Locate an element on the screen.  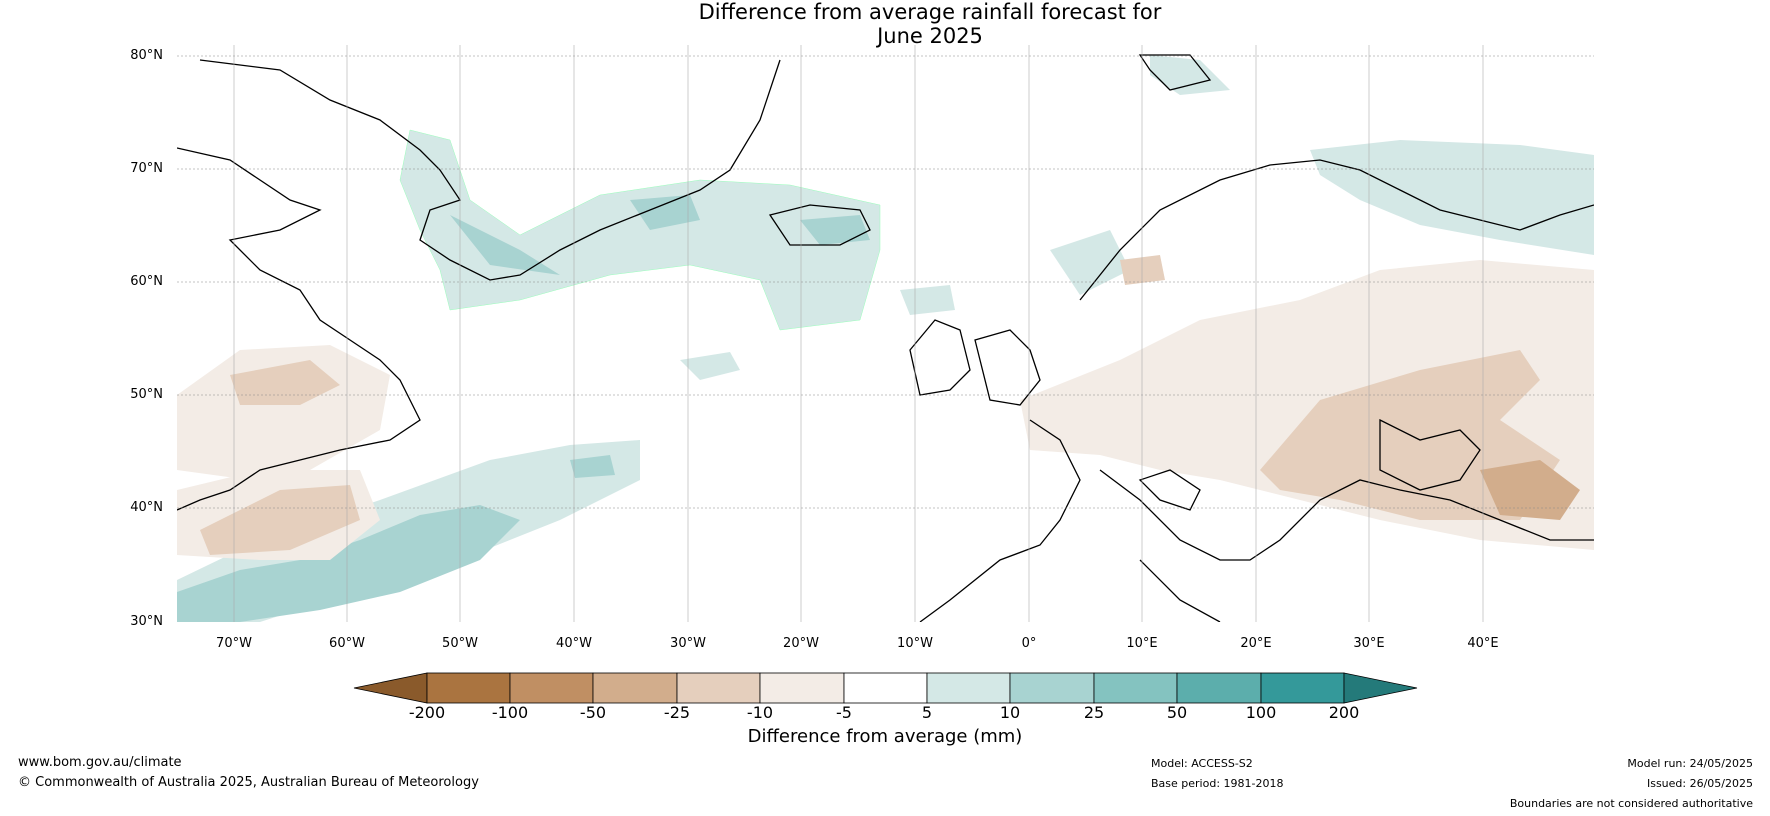
colorbar-tick: 100 is located at coordinates (1261, 712).